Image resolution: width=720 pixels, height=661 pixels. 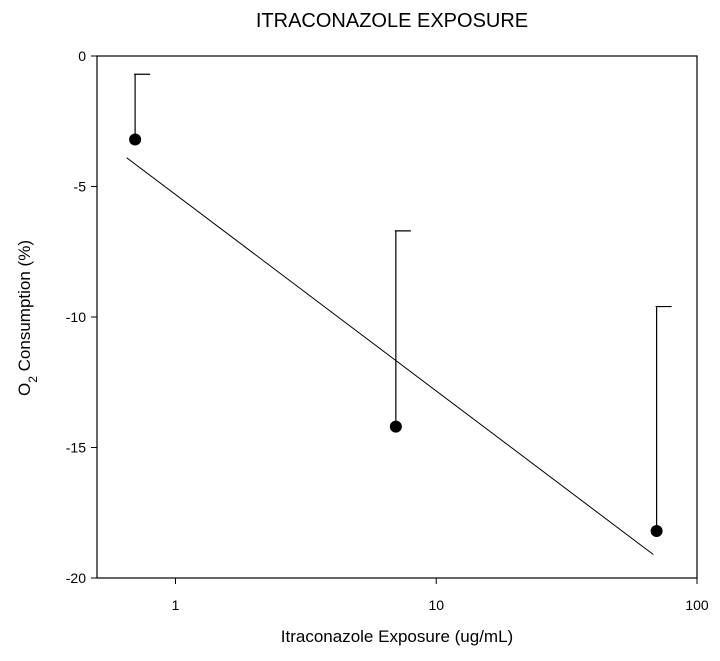 I want to click on y-axis-label: O2 Consumption (%), so click(x=27, y=318).